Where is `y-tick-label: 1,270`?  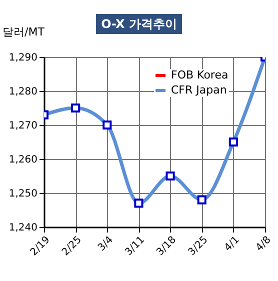
y-tick-label: 1,270 is located at coordinates (23, 126).